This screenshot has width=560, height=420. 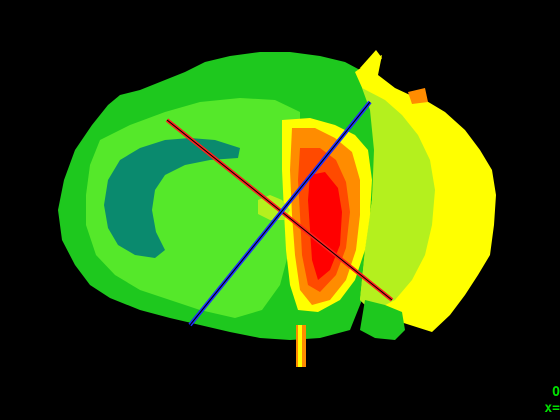 What do you see at coordinates (397, 200) in the screenshot?
I see `map-region-yellow-green` at bounding box center [397, 200].